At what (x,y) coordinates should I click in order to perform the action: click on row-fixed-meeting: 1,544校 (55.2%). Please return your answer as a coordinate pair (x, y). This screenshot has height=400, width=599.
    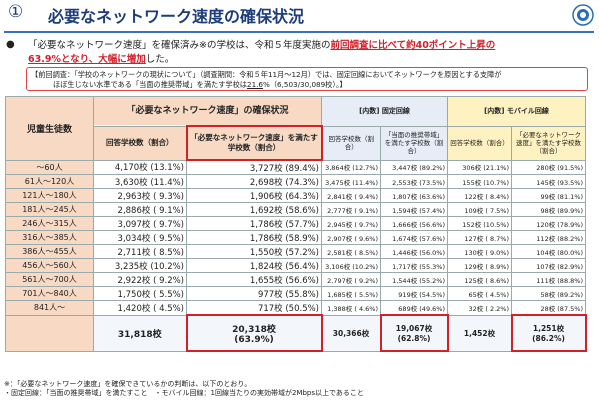
    Looking at the image, I should click on (414, 279).